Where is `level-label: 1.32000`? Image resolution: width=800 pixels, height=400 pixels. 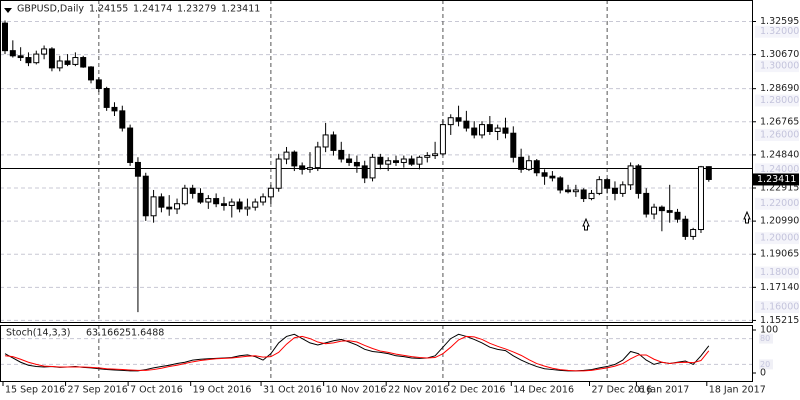 level-label: 1.32000 is located at coordinates (779, 31).